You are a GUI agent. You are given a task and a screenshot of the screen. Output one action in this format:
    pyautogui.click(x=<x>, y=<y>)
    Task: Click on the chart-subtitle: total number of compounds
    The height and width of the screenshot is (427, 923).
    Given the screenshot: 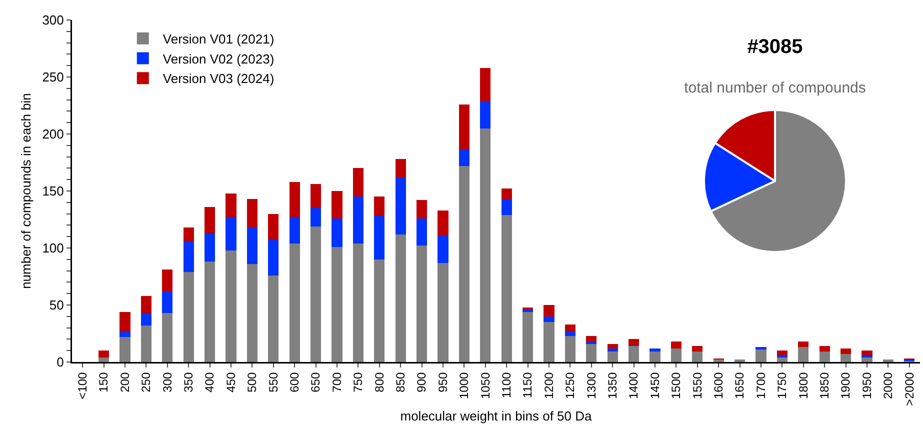 What is the action you would take?
    pyautogui.click(x=775, y=87)
    